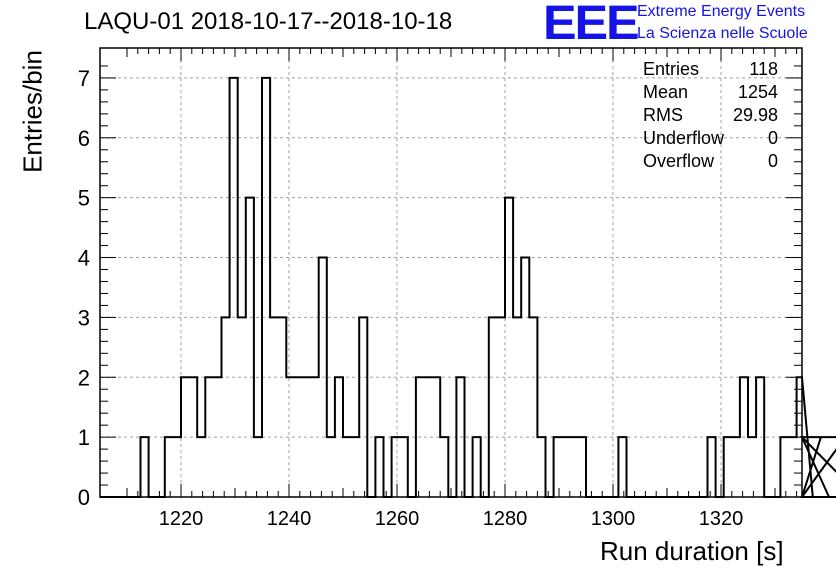  What do you see at coordinates (591, 25) in the screenshot?
I see `eee-logo: EEE` at bounding box center [591, 25].